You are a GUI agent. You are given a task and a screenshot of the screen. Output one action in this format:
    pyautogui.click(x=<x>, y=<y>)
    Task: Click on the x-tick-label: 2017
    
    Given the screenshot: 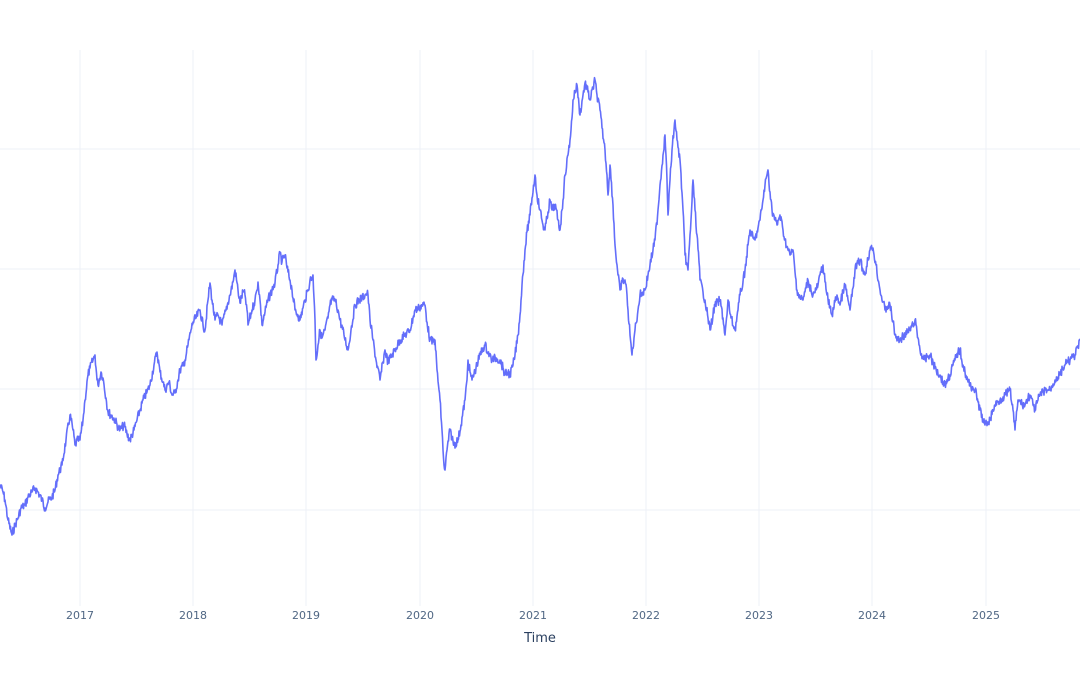 What is the action you would take?
    pyautogui.click(x=80, y=615)
    